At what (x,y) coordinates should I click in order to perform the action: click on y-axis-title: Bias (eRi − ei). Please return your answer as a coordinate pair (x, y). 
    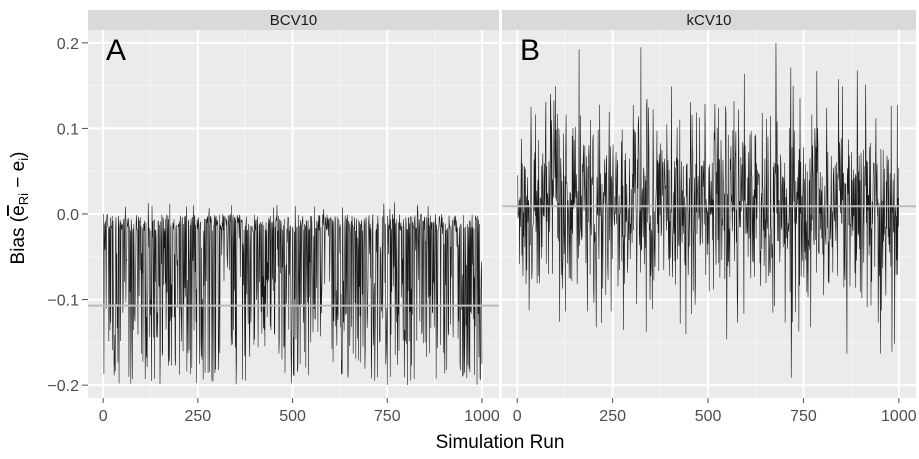
    Looking at the image, I should click on (19, 208).